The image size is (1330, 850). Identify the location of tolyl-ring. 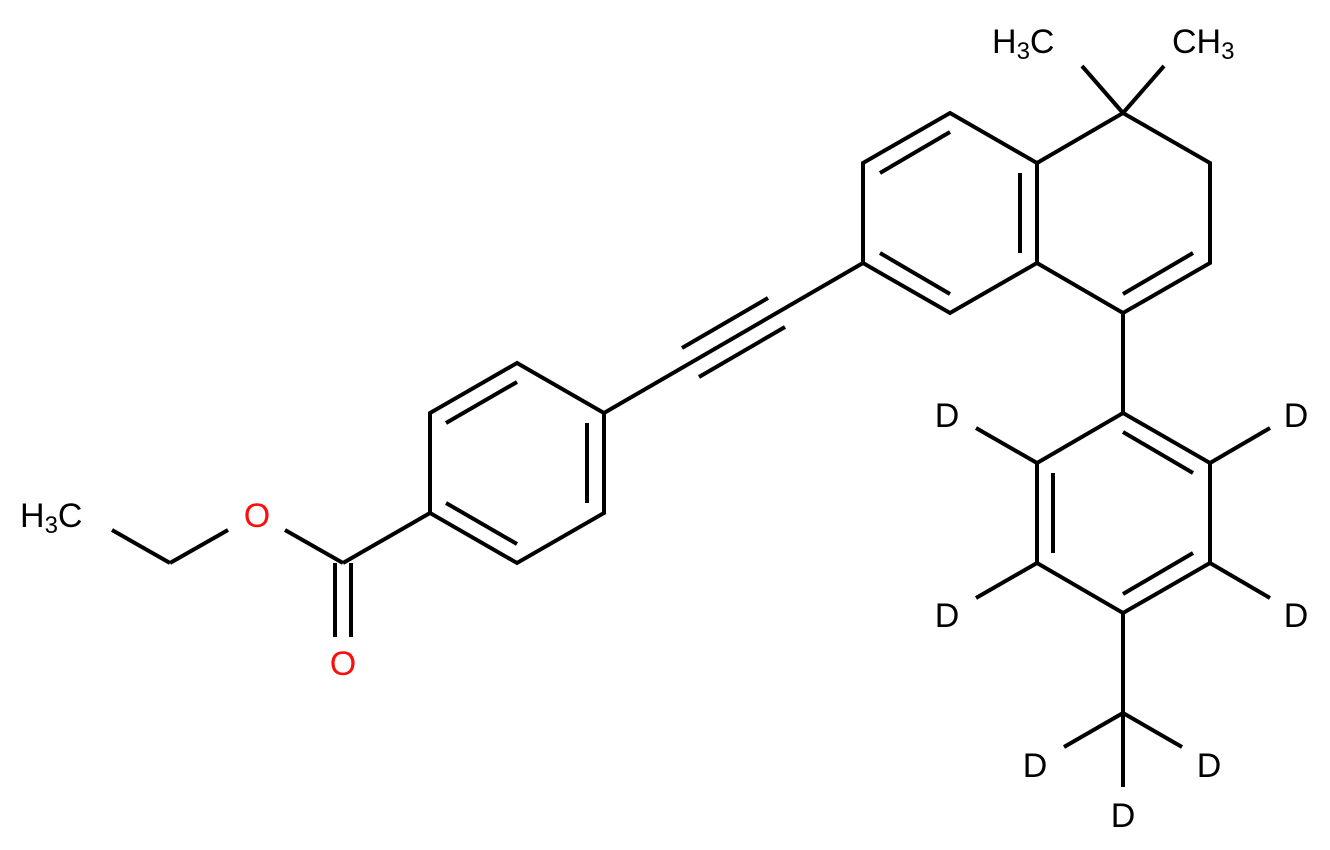
(1123, 513).